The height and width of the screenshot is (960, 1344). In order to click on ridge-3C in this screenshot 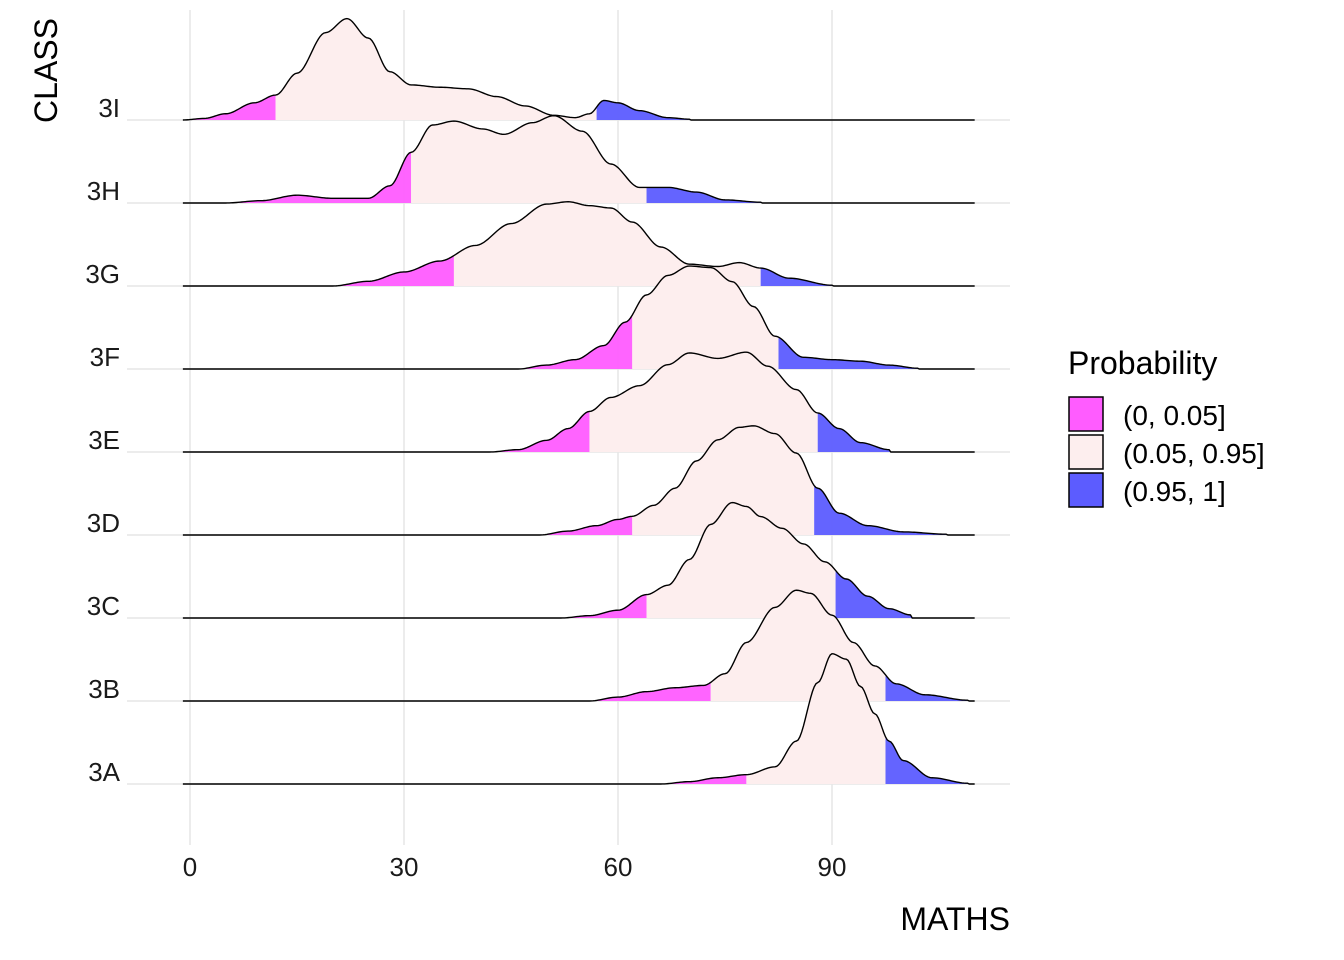, I will do `click(578, 560)`.